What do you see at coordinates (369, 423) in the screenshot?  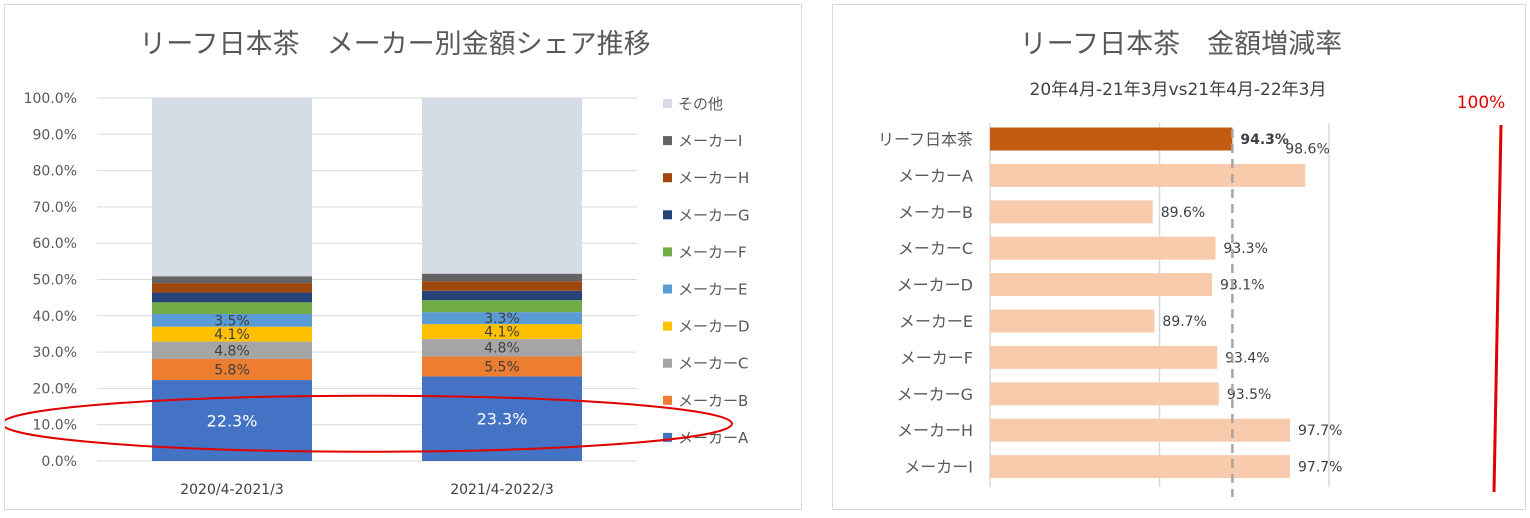 I see `highlight-ellipse` at bounding box center [369, 423].